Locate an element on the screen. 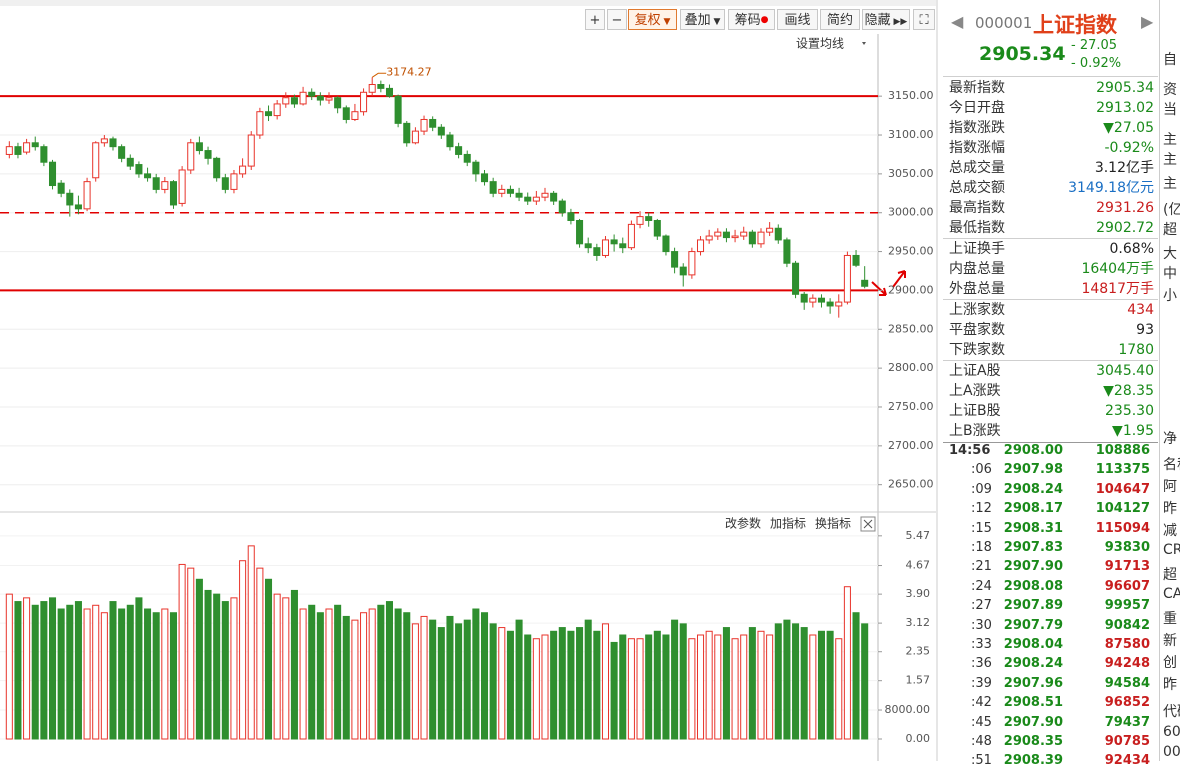 This screenshot has width=1180, height=770. trade-time: :27 is located at coordinates (981, 606).